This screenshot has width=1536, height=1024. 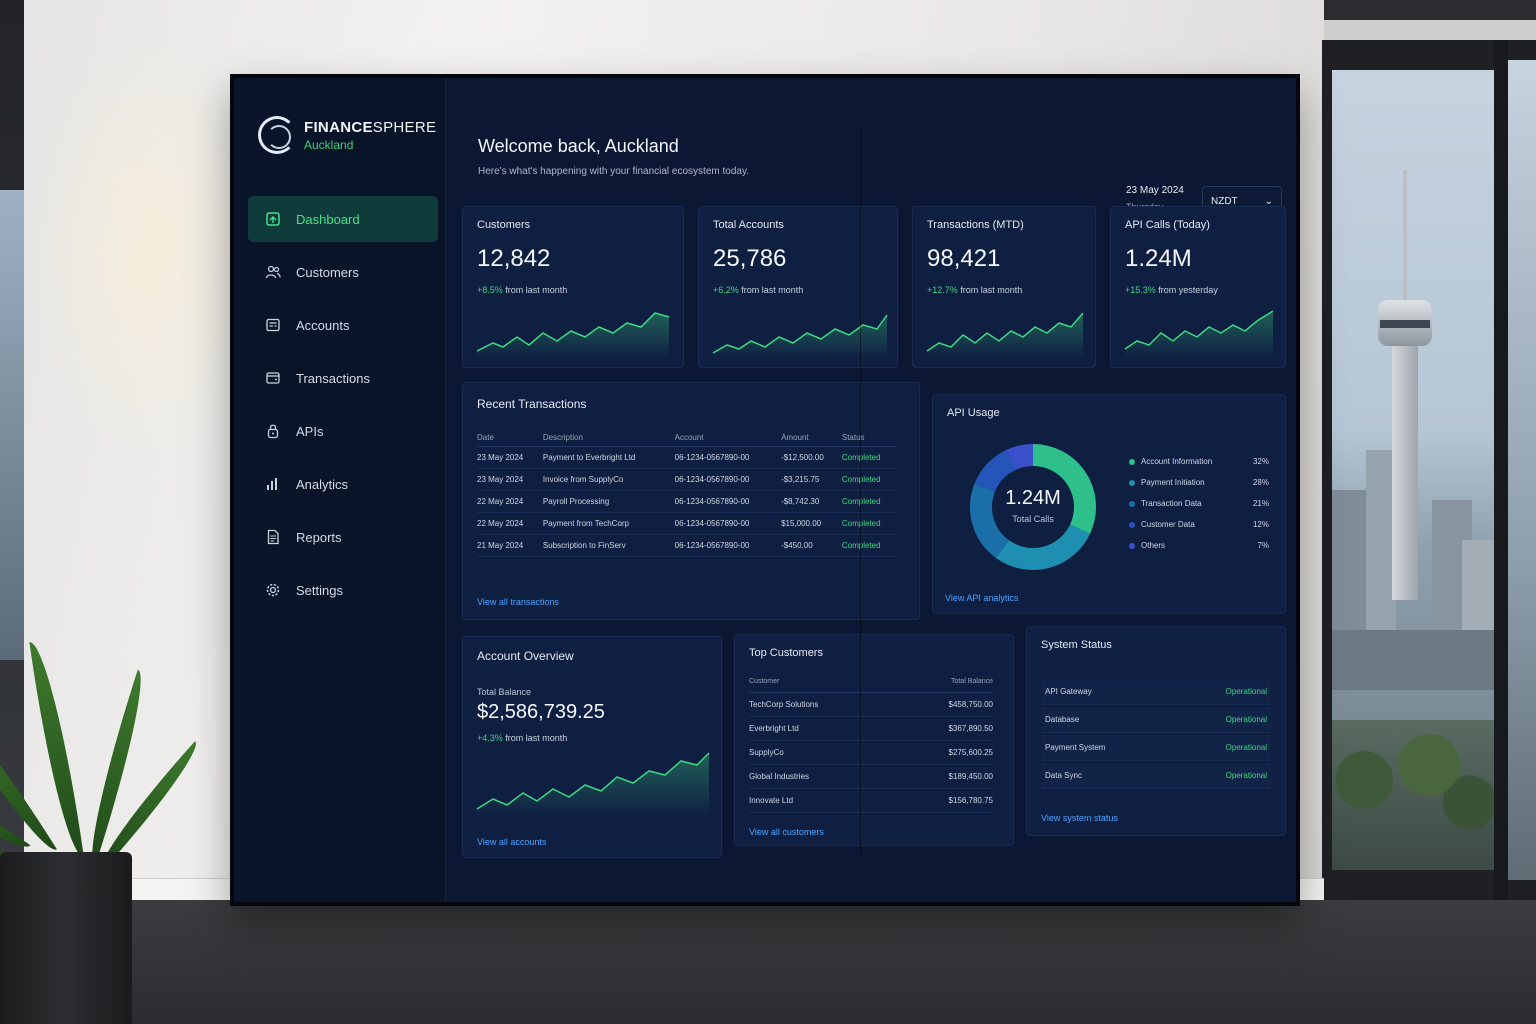 I want to click on kpi-delta: +6.2% from last month, so click(x=758, y=290).